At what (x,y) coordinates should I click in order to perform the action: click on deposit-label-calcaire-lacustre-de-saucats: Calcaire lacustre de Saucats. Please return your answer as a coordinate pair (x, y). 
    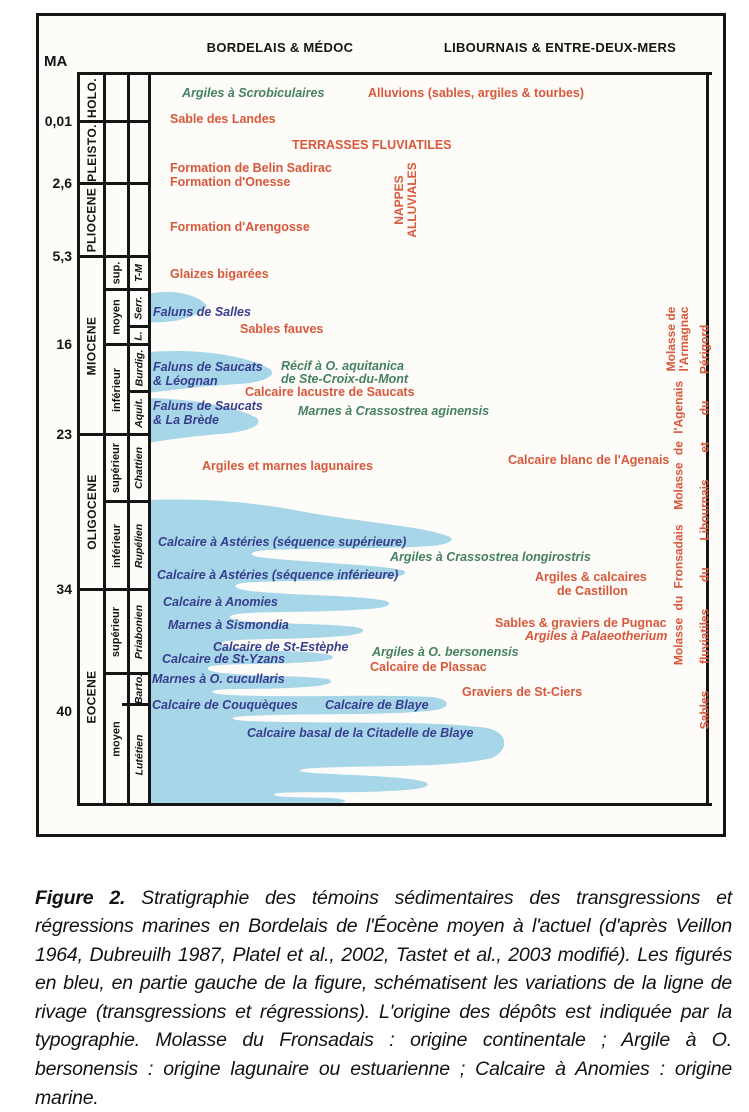
    Looking at the image, I should click on (330, 392).